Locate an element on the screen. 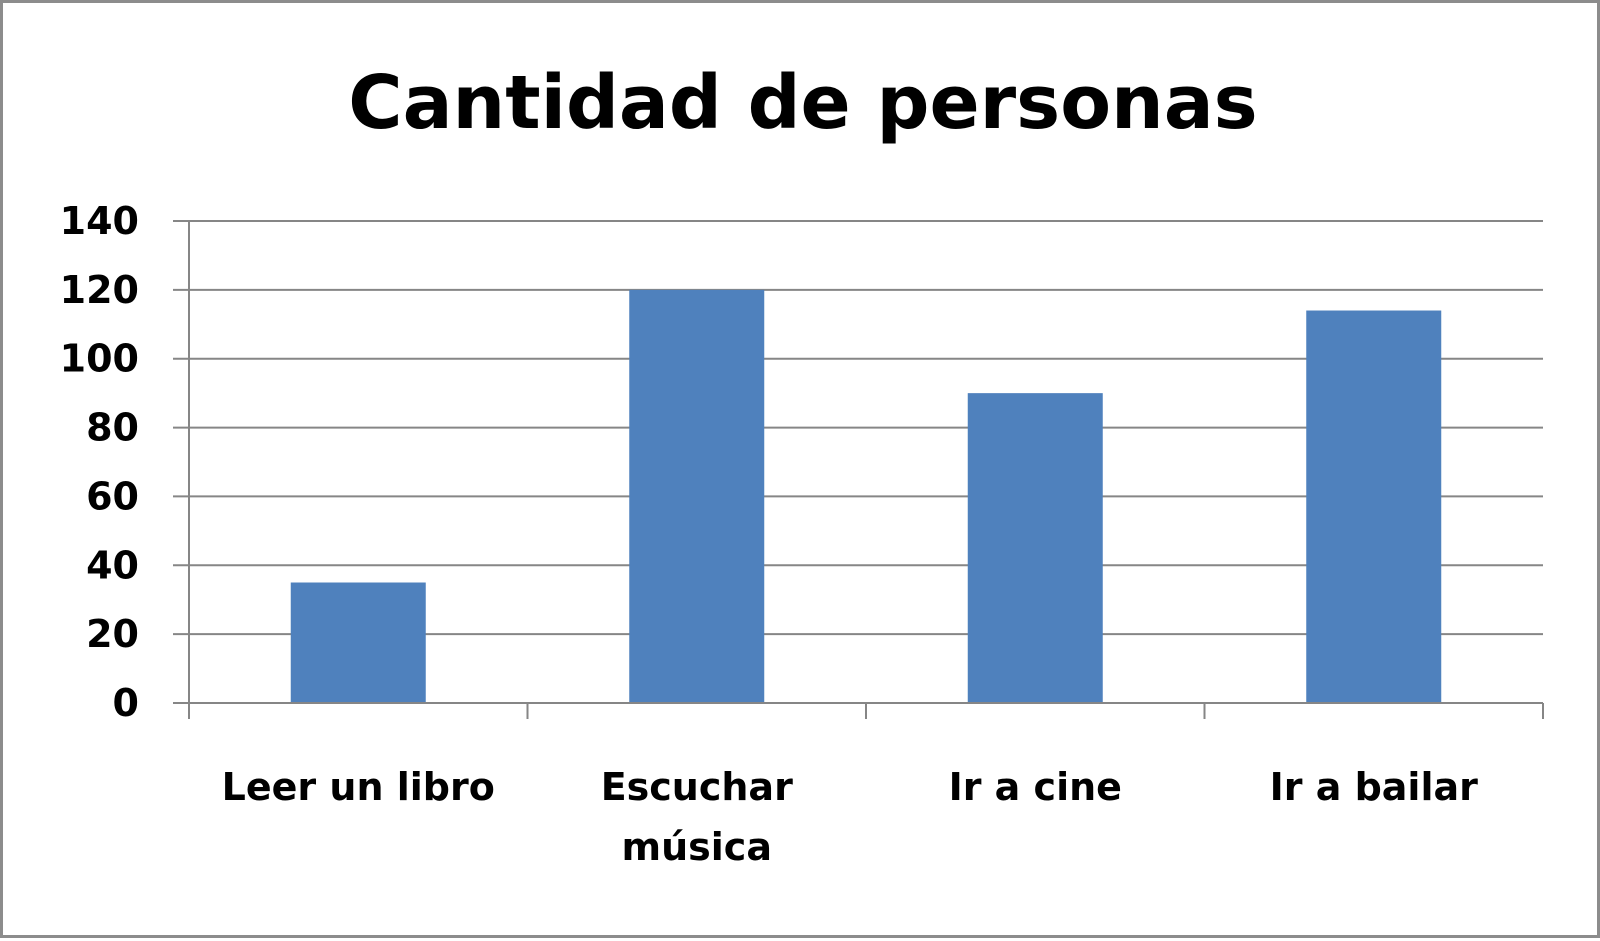 This screenshot has height=941, width=1600. x-category-label: Ir a bailar is located at coordinates (1374, 787).